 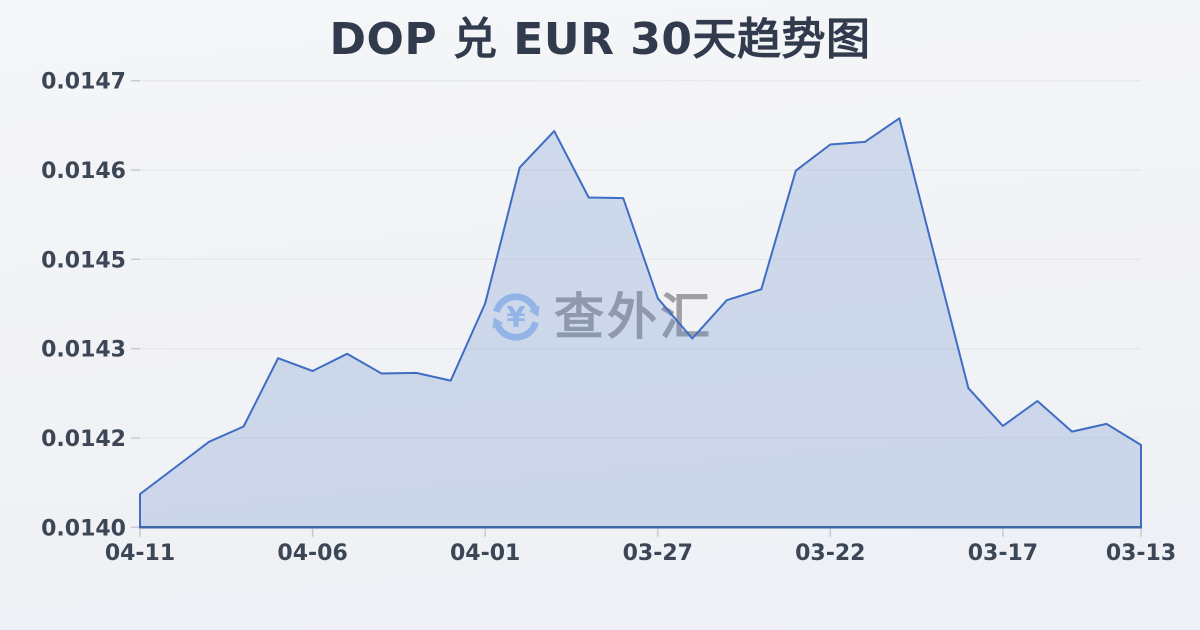 I want to click on x-axis-label: 04-01, so click(x=485, y=553).